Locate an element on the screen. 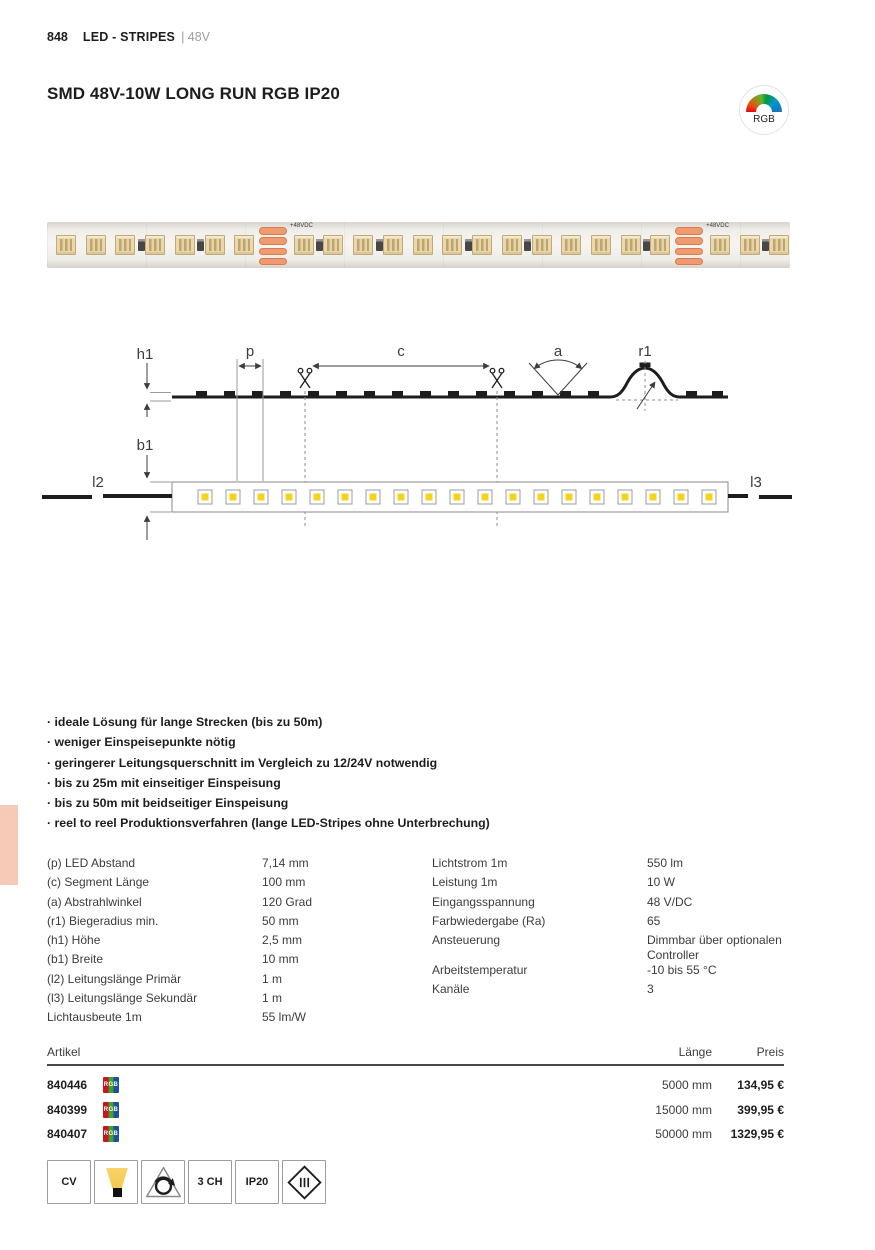  spec-label: (h1) Höhe is located at coordinates (74, 940).